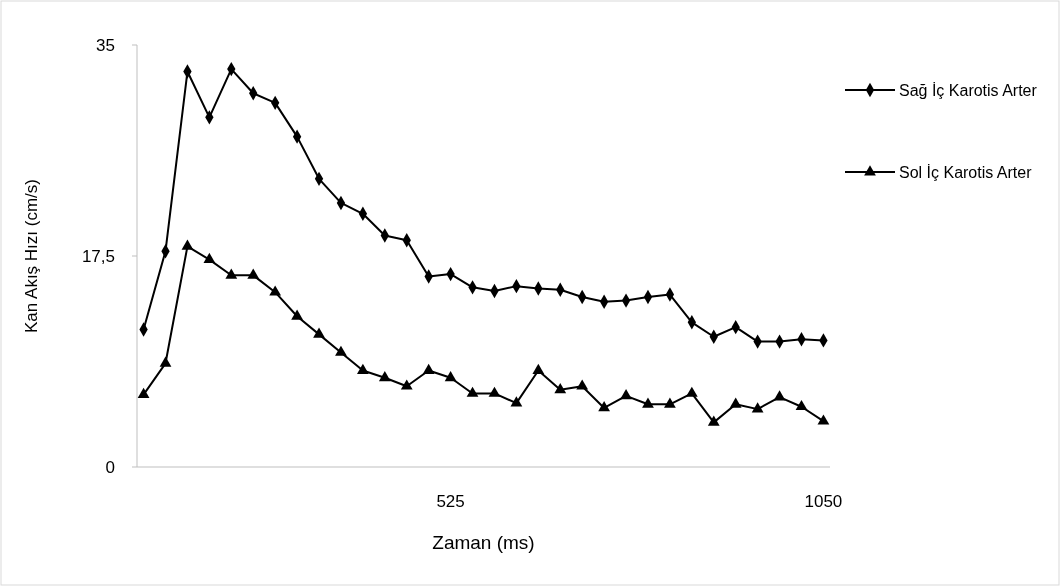 The height and width of the screenshot is (586, 1060). Describe the element at coordinates (98, 256) in the screenshot. I see `y-tick-label: 17,5` at that location.